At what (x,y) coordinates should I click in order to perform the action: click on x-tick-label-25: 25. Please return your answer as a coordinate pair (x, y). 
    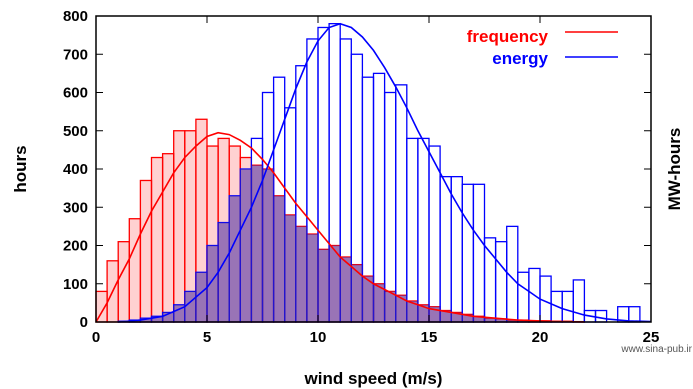
    Looking at the image, I should click on (651, 337).